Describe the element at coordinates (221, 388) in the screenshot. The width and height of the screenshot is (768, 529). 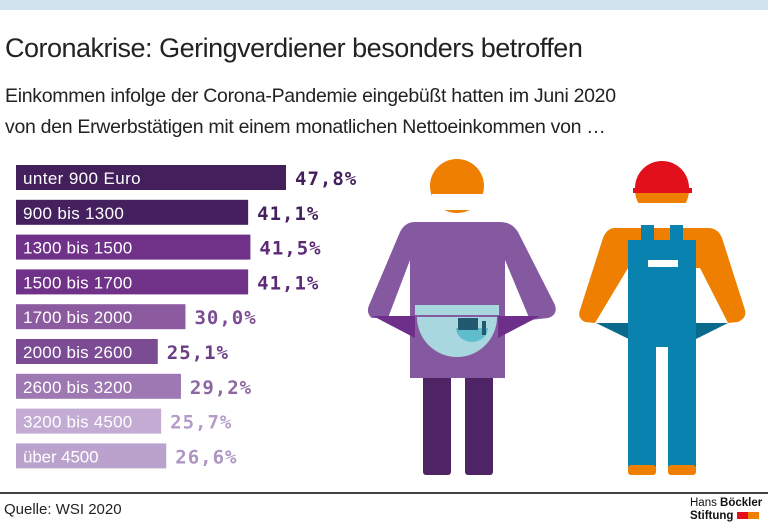
I see `value-label: 29,2%` at that location.